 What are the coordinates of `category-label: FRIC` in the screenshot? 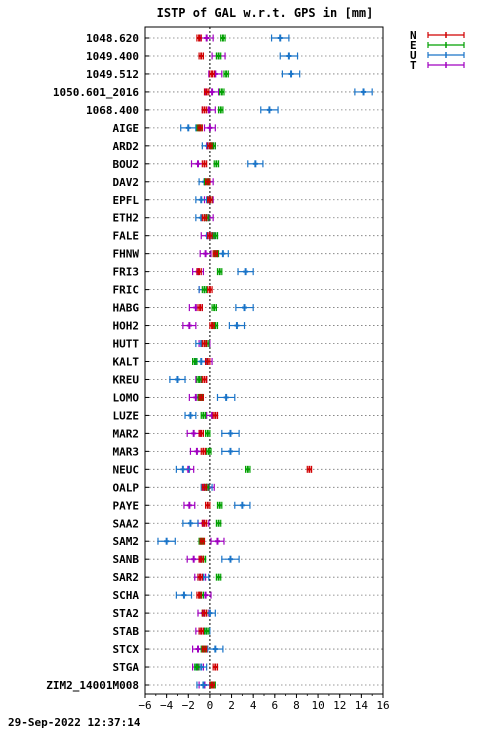 It's located at (126, 290).